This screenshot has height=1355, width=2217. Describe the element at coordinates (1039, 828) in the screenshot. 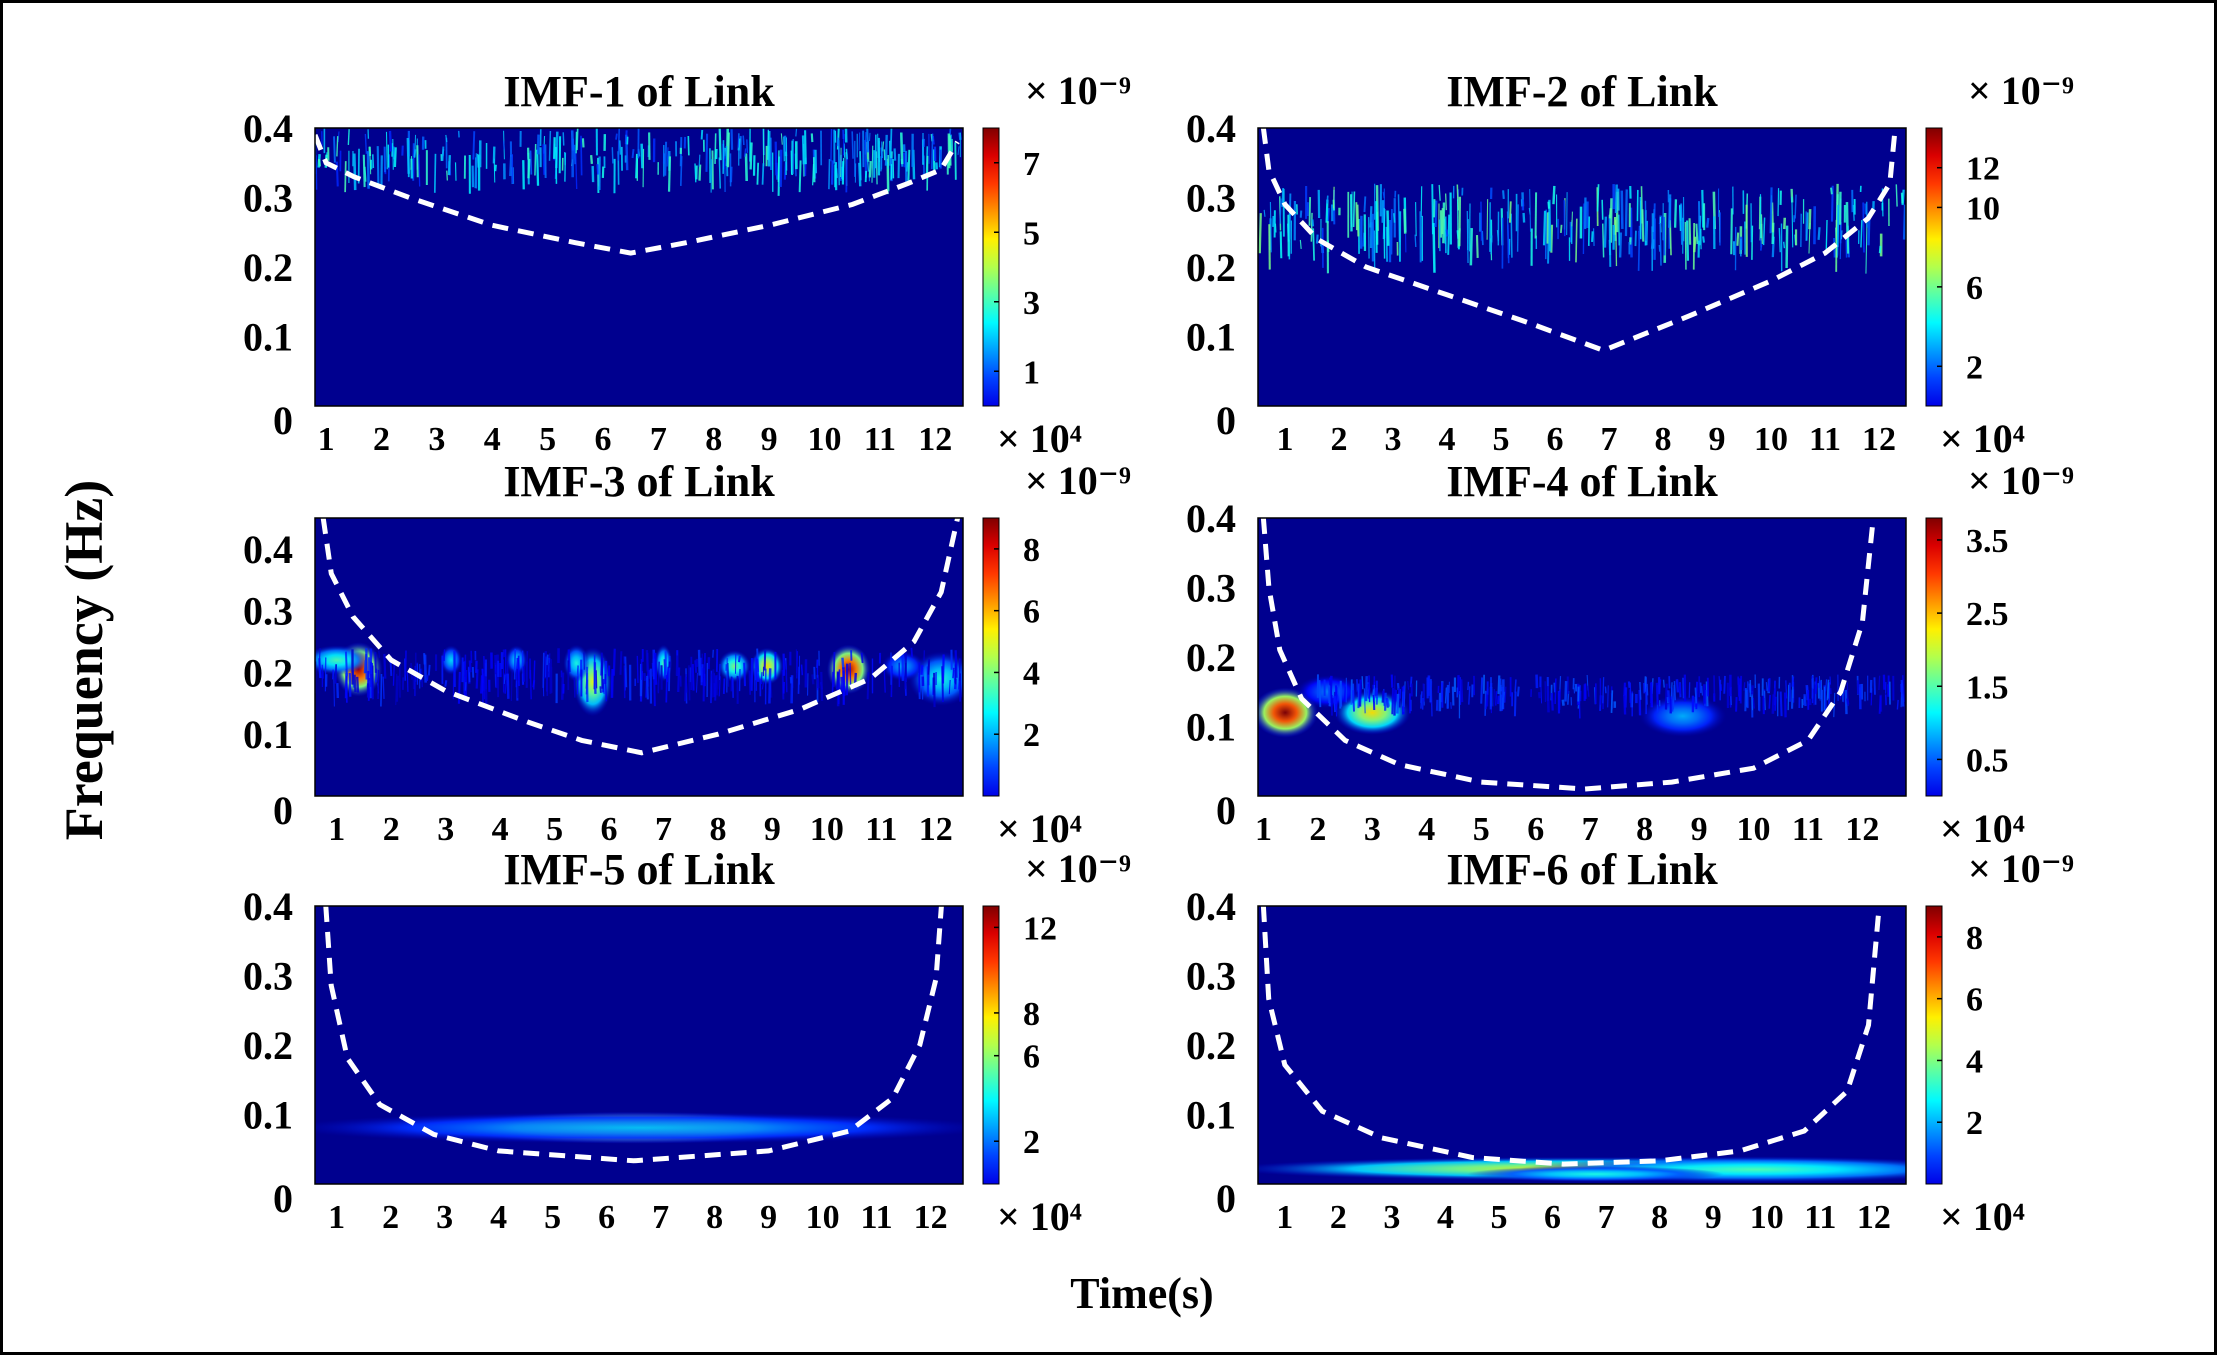

I see `x-exponent-label: × 10⁴` at that location.